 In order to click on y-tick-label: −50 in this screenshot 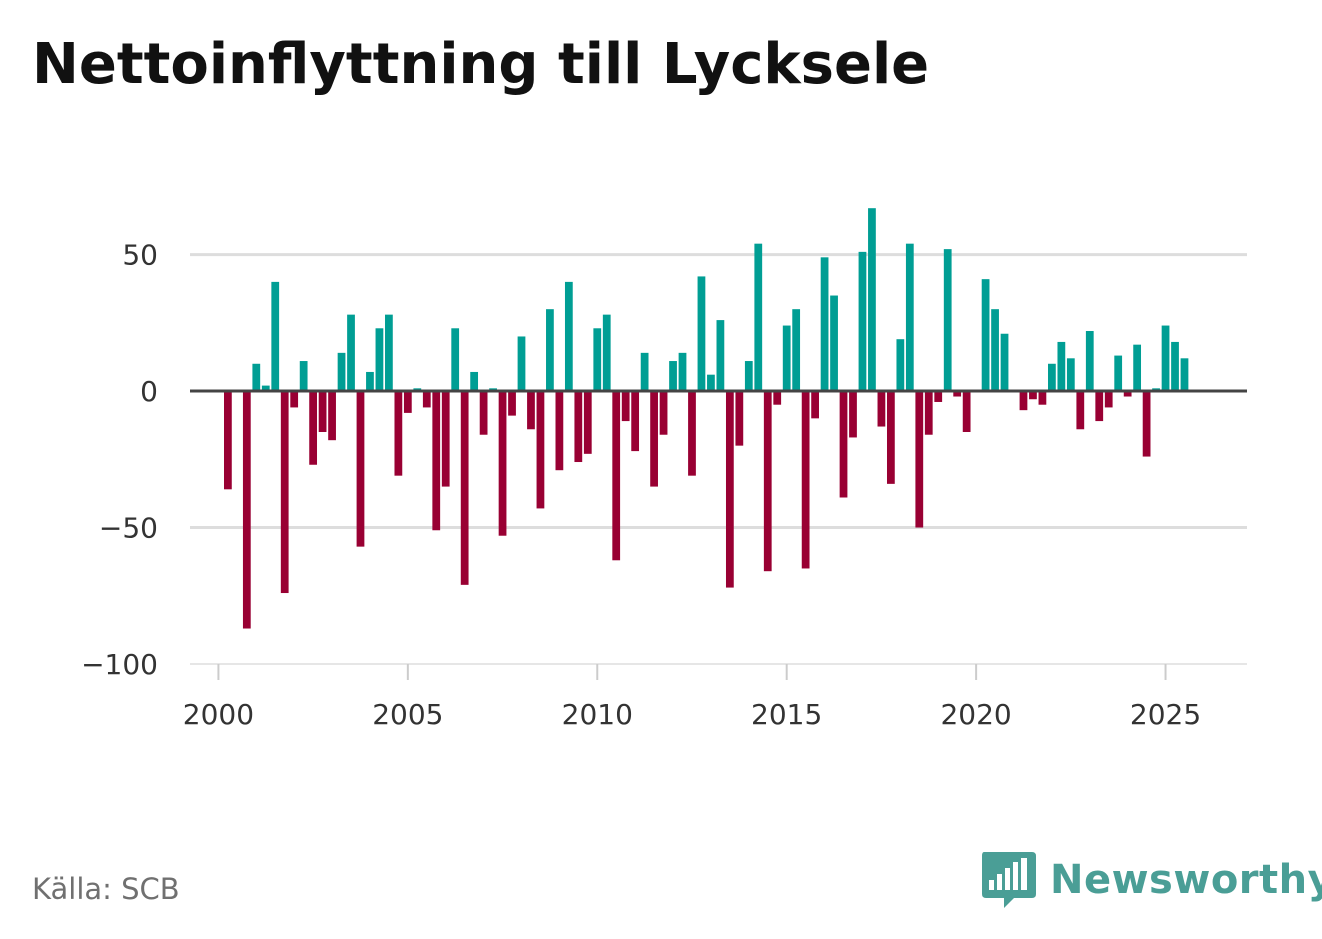, I will do `click(128, 528)`.